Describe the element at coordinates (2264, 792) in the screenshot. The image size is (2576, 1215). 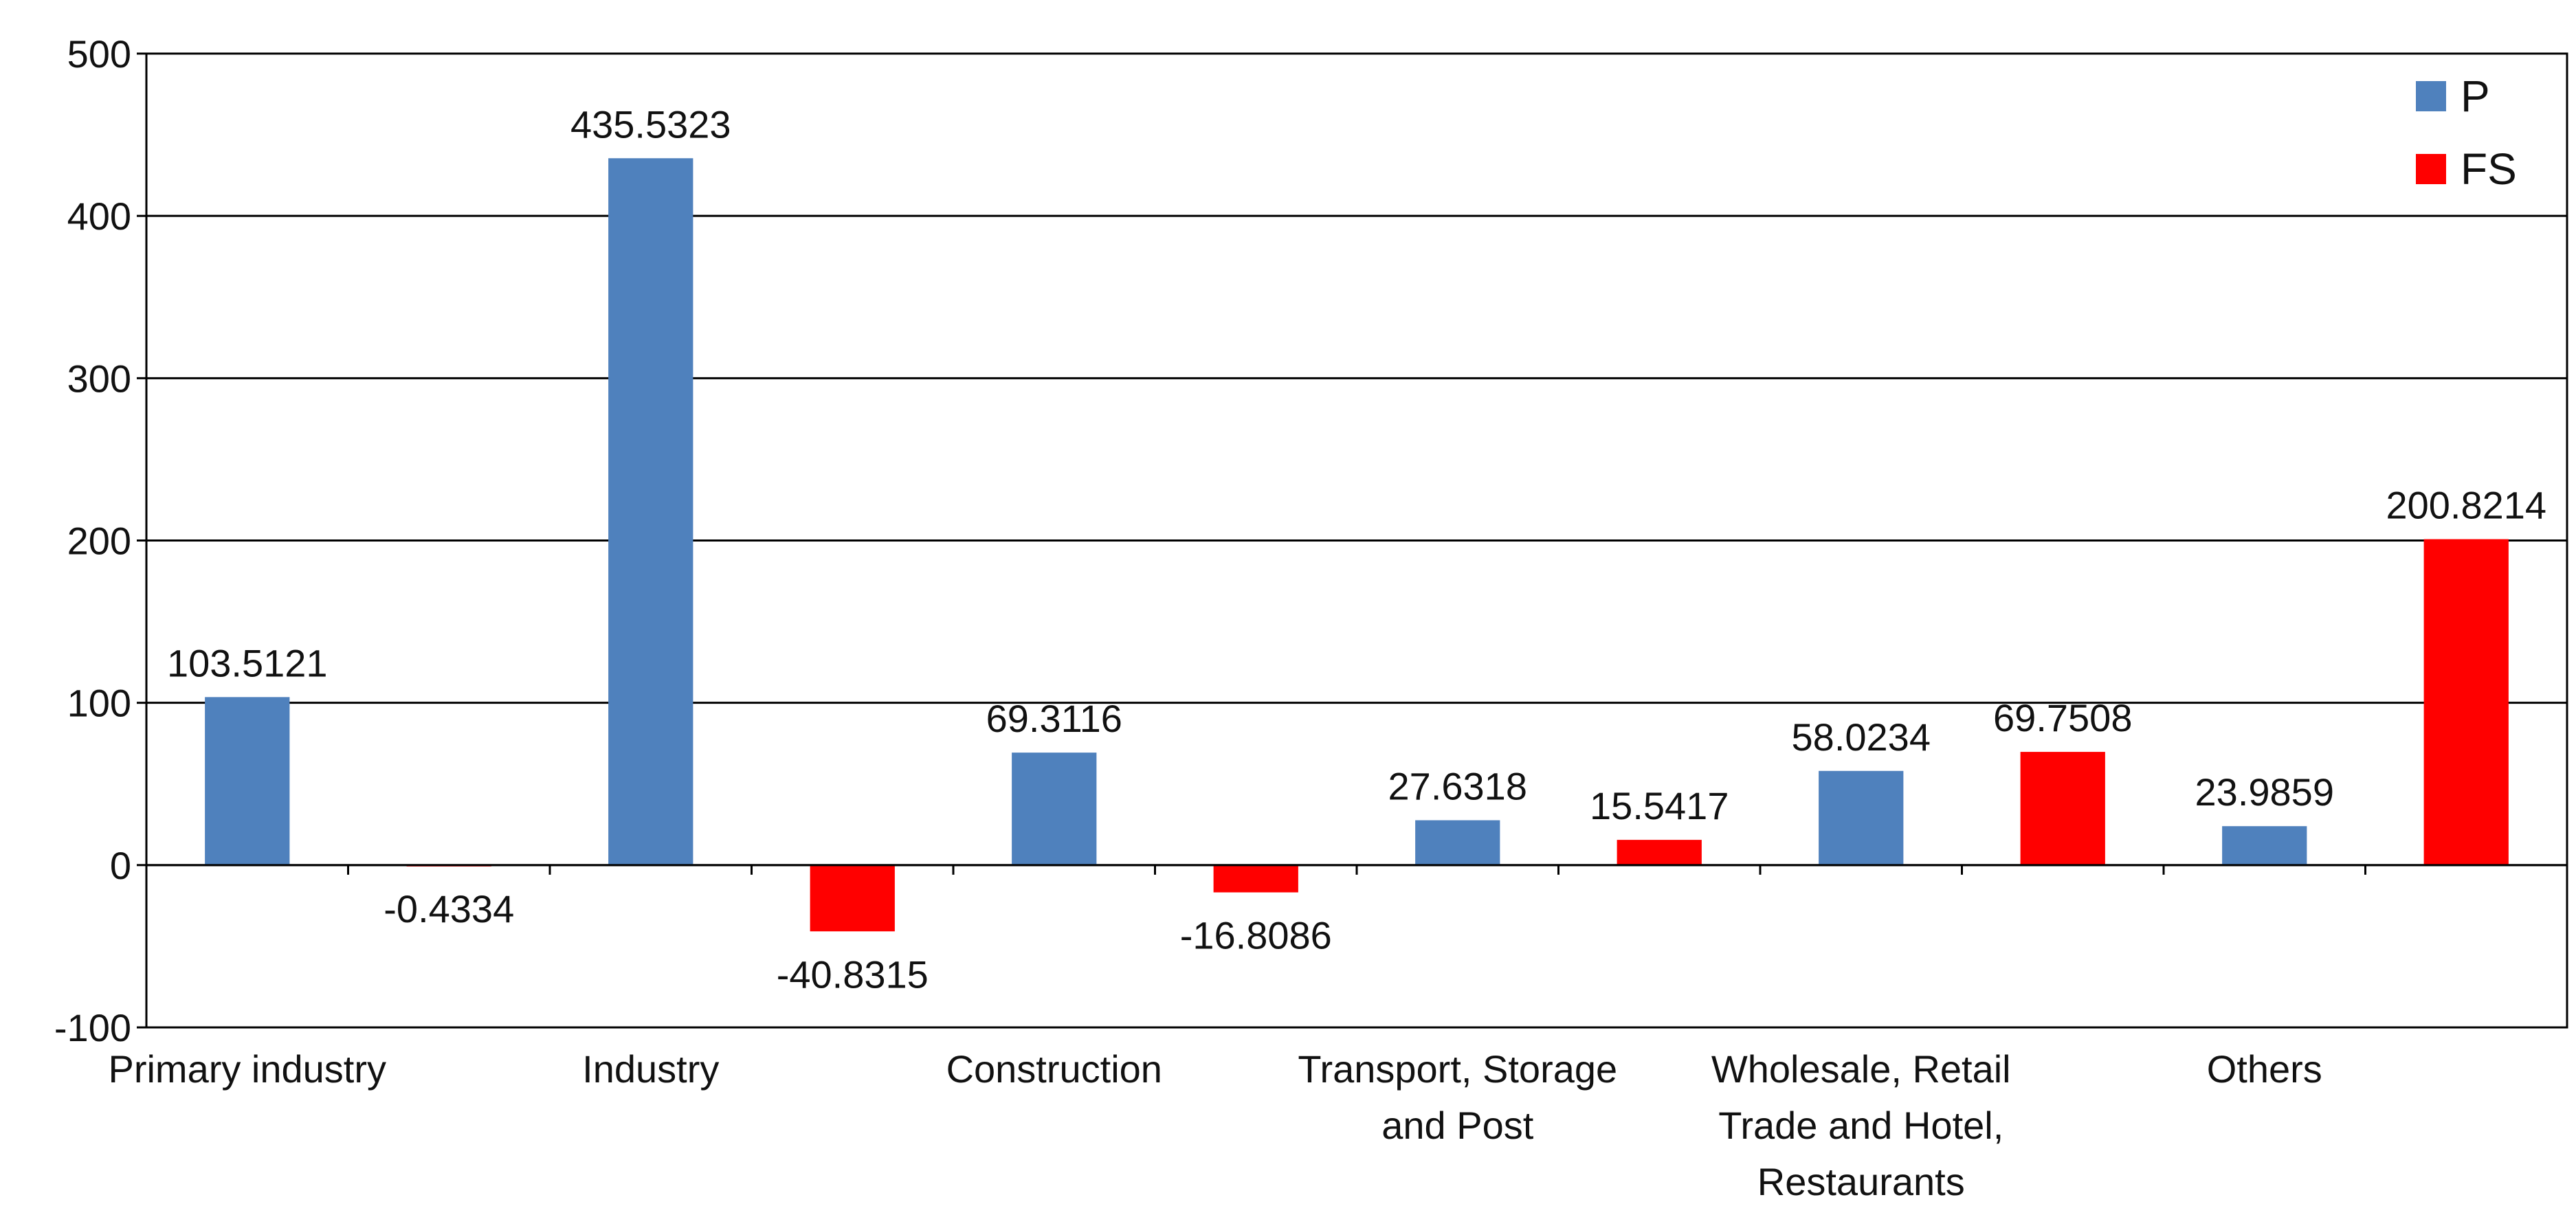
I see `data-label: 23.9859` at that location.